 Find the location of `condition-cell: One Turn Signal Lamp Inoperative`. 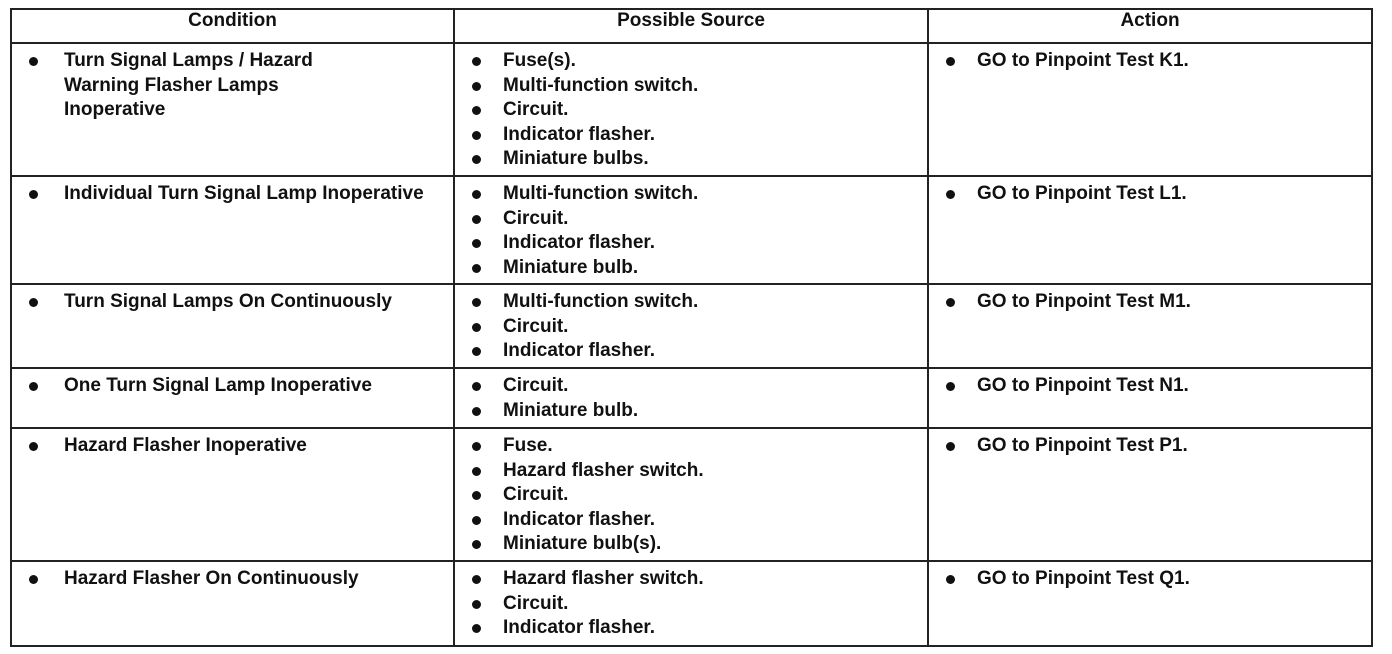

condition-cell: One Turn Signal Lamp Inoperative is located at coordinates (232, 398).